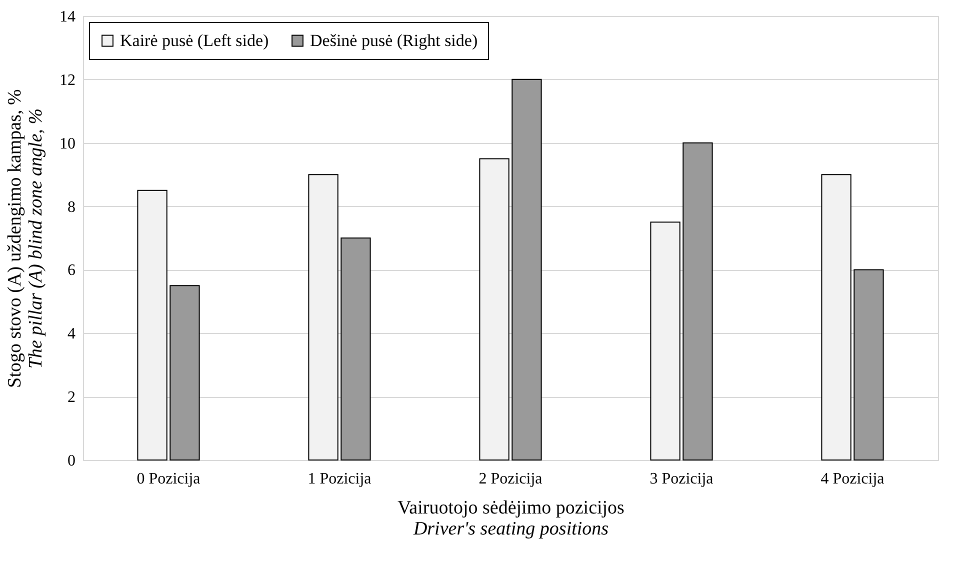 This screenshot has height=574, width=959. I want to click on x-tick-label: 2 Pozicija, so click(510, 479).